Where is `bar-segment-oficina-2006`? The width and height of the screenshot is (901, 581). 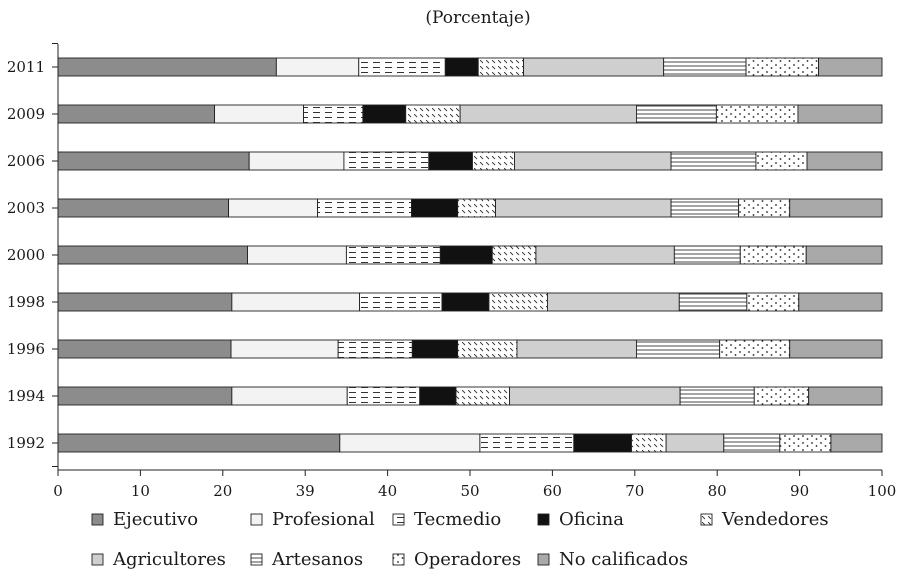 bar-segment-oficina-2006 is located at coordinates (450, 161).